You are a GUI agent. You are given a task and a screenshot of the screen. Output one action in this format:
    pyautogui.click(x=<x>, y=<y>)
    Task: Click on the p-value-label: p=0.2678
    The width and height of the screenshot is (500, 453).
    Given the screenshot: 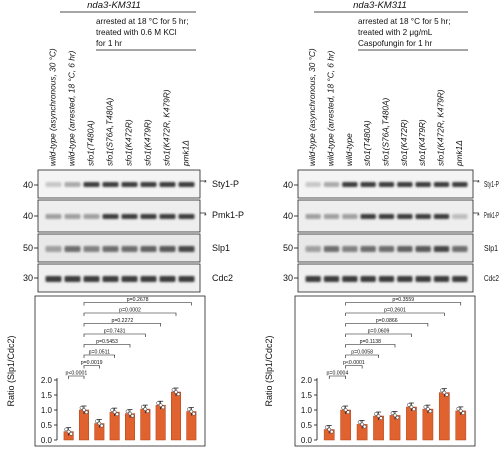 What is the action you would take?
    pyautogui.click(x=138, y=300)
    